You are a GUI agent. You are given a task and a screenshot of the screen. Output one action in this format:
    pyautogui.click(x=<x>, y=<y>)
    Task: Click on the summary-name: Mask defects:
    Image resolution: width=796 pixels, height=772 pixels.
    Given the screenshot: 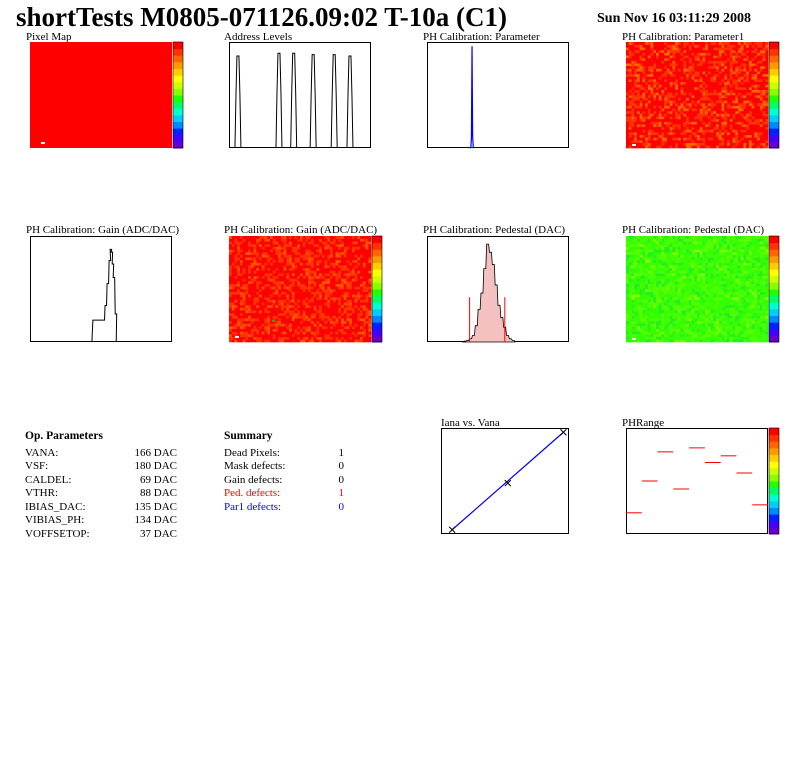 What is the action you would take?
    pyautogui.click(x=255, y=466)
    